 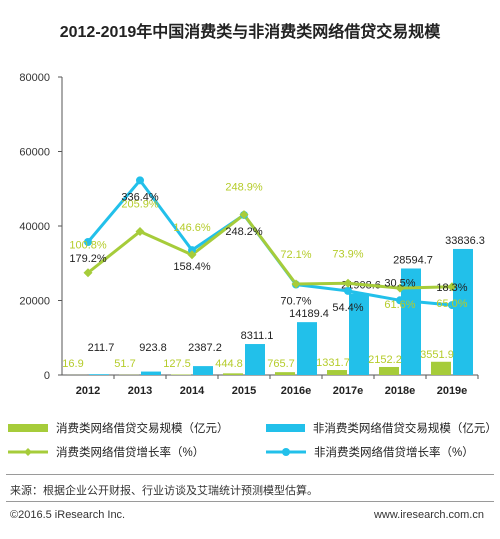 What do you see at coordinates (47, 376) in the screenshot?
I see `y-tick-label: 0` at bounding box center [47, 376].